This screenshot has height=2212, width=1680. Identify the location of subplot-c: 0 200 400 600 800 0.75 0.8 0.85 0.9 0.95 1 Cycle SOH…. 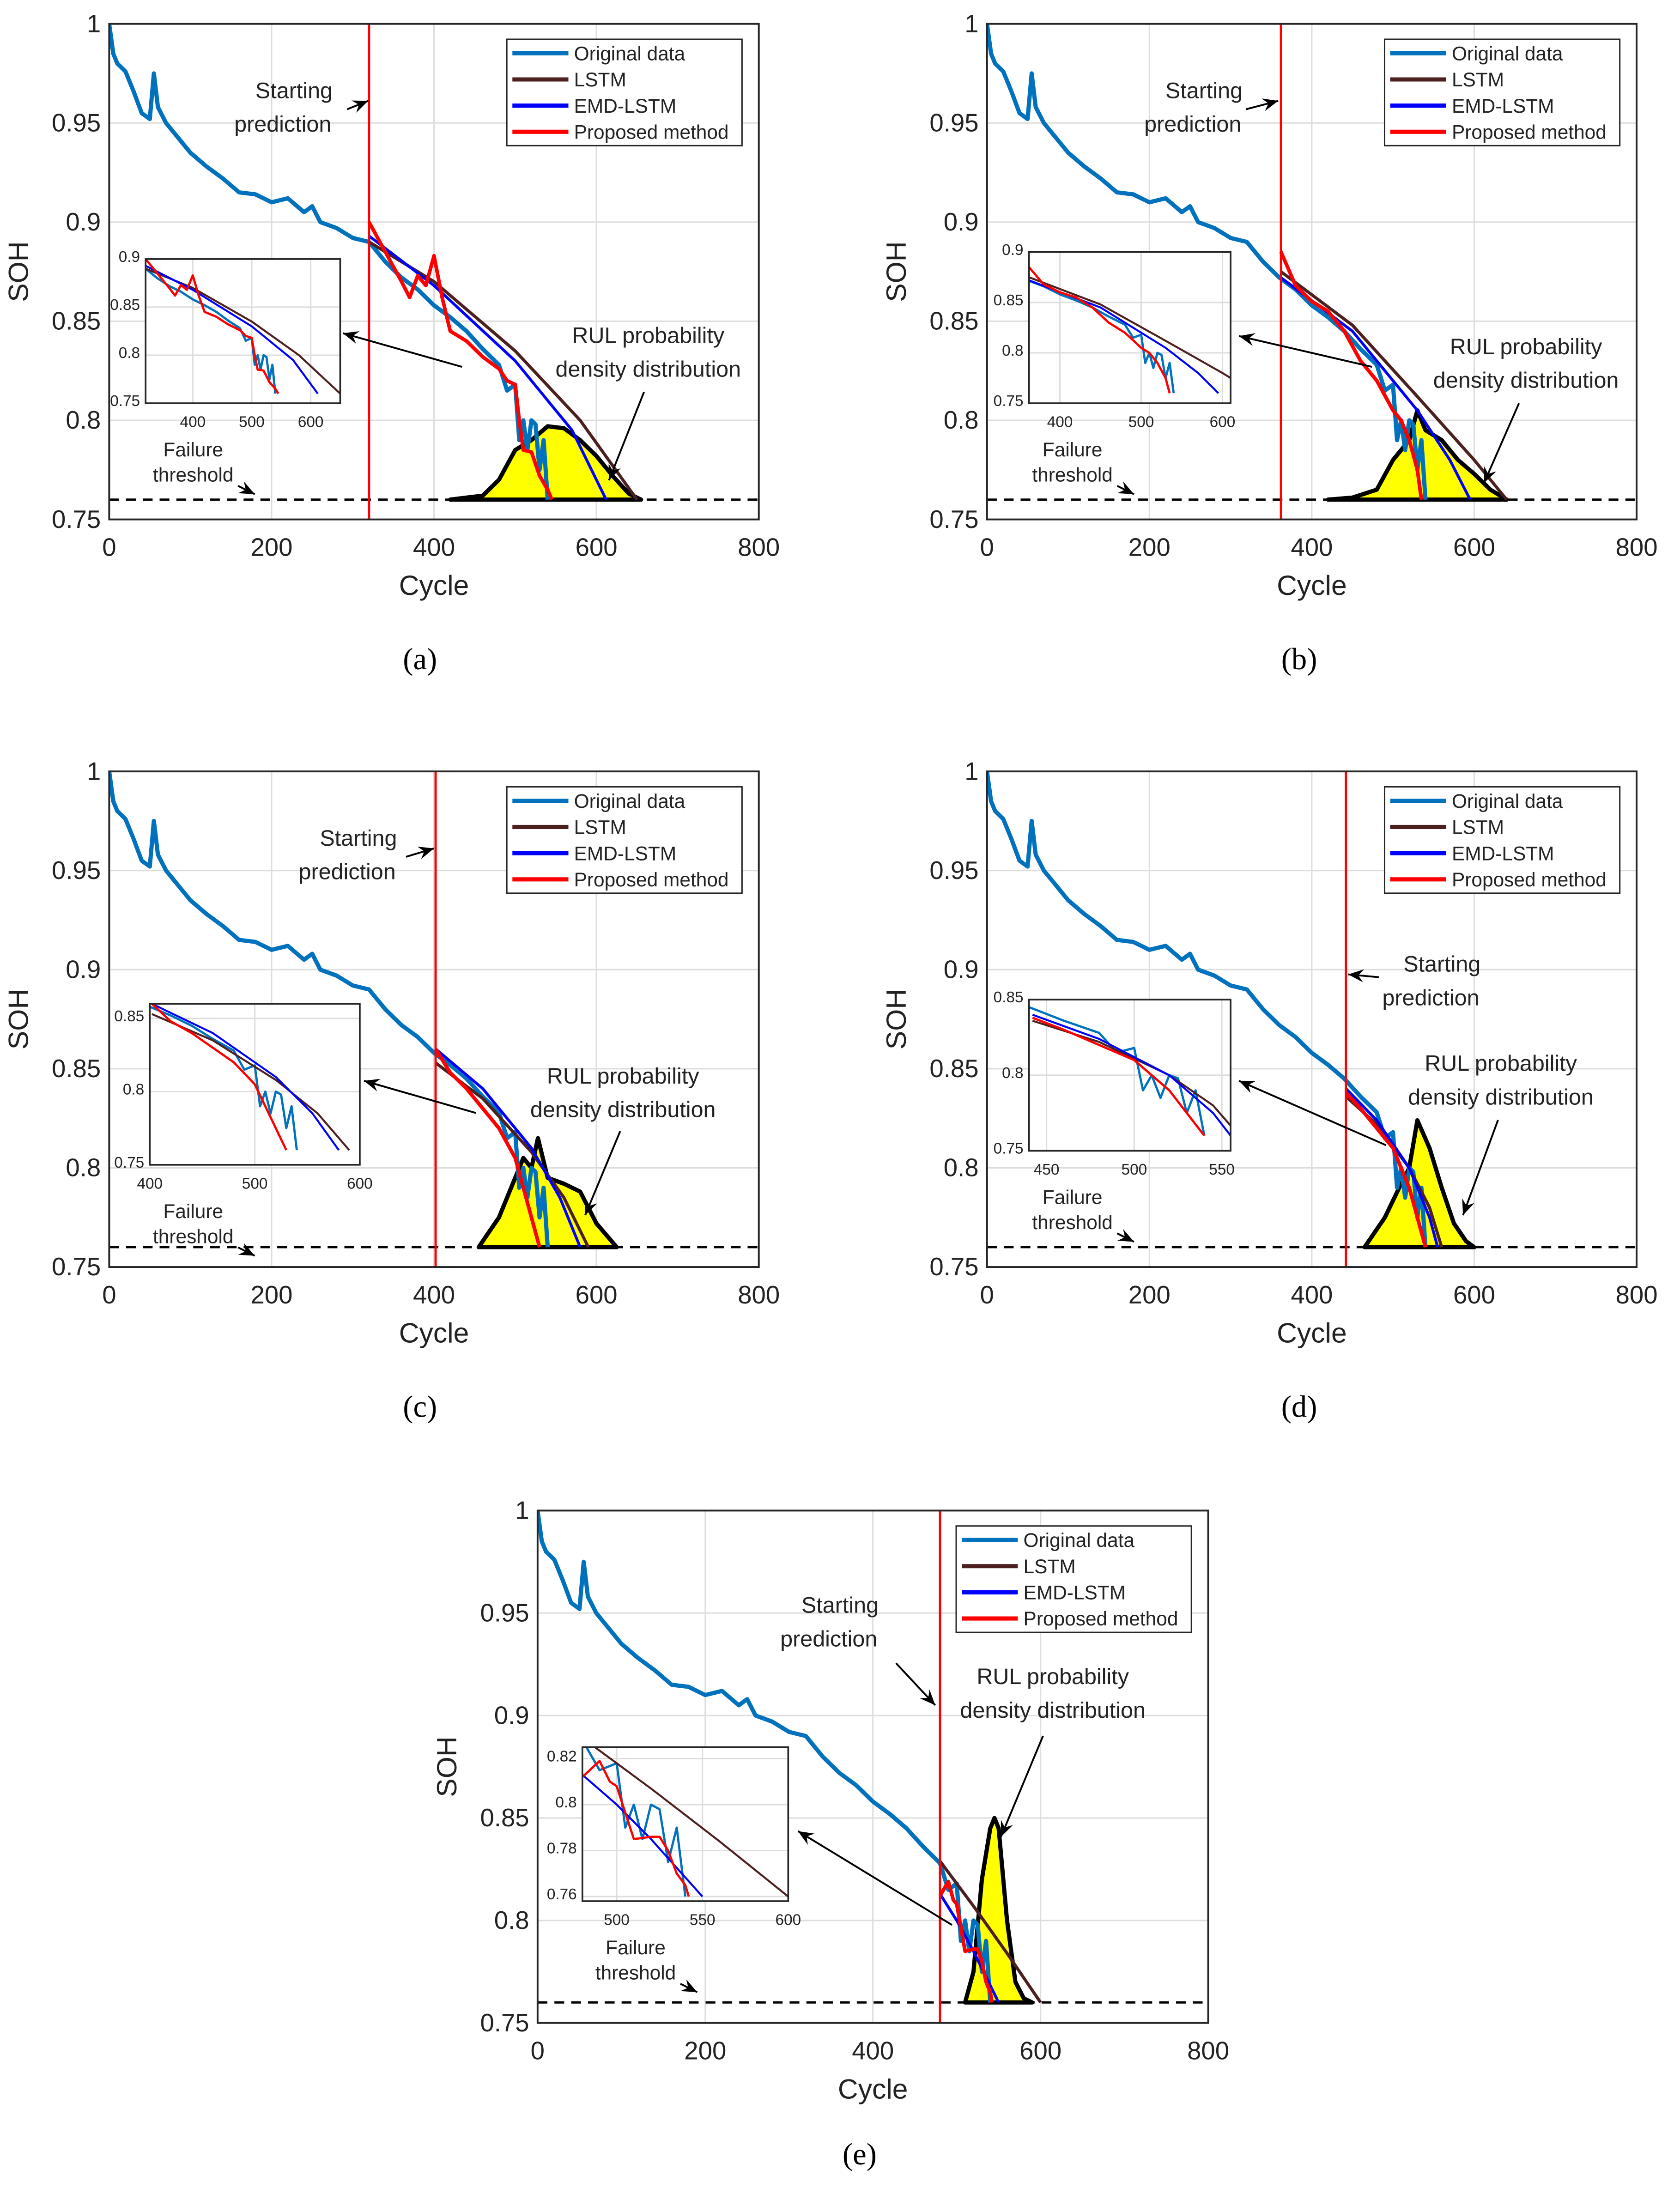
(391, 1090).